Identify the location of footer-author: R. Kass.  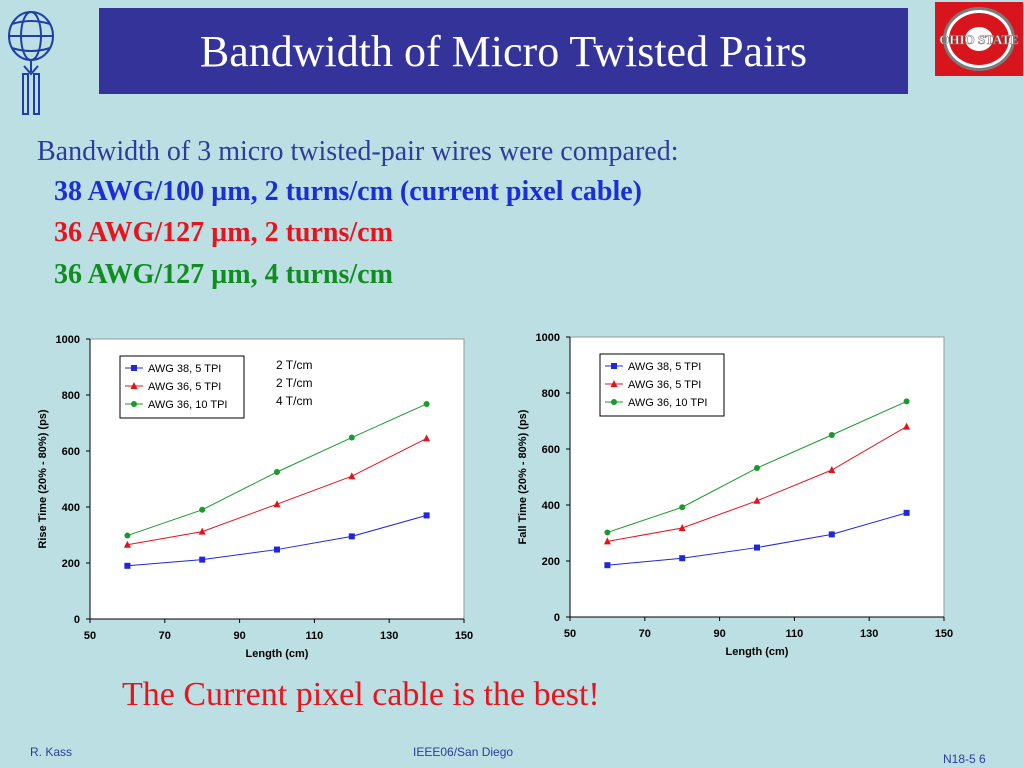
(51, 752).